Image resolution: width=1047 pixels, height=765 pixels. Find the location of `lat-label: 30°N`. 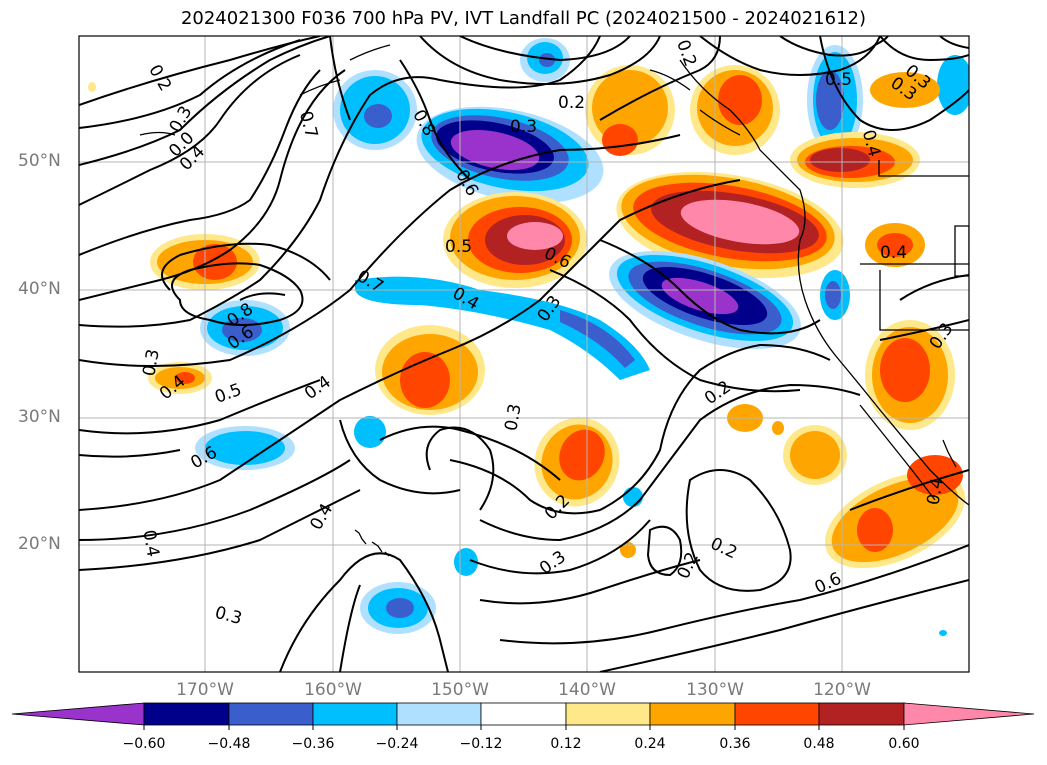

lat-label: 30°N is located at coordinates (39, 417).